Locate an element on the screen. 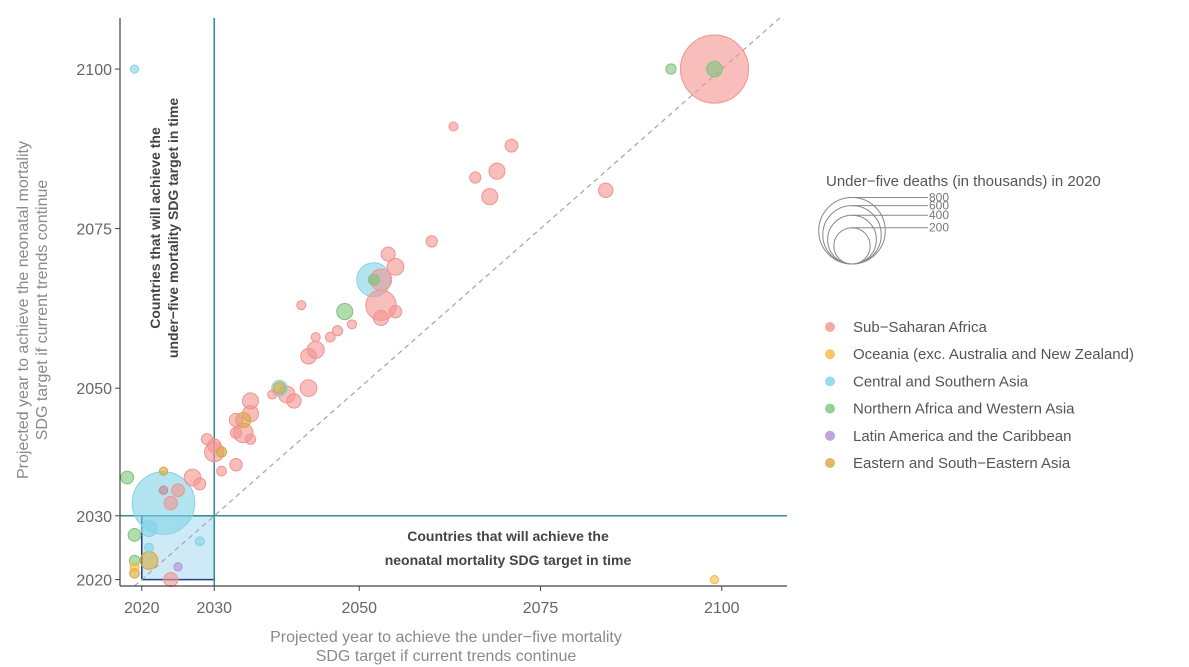 This screenshot has width=1189, height=667. neonatal-annotation-line-1: Countries that will achieve the is located at coordinates (508, 536).